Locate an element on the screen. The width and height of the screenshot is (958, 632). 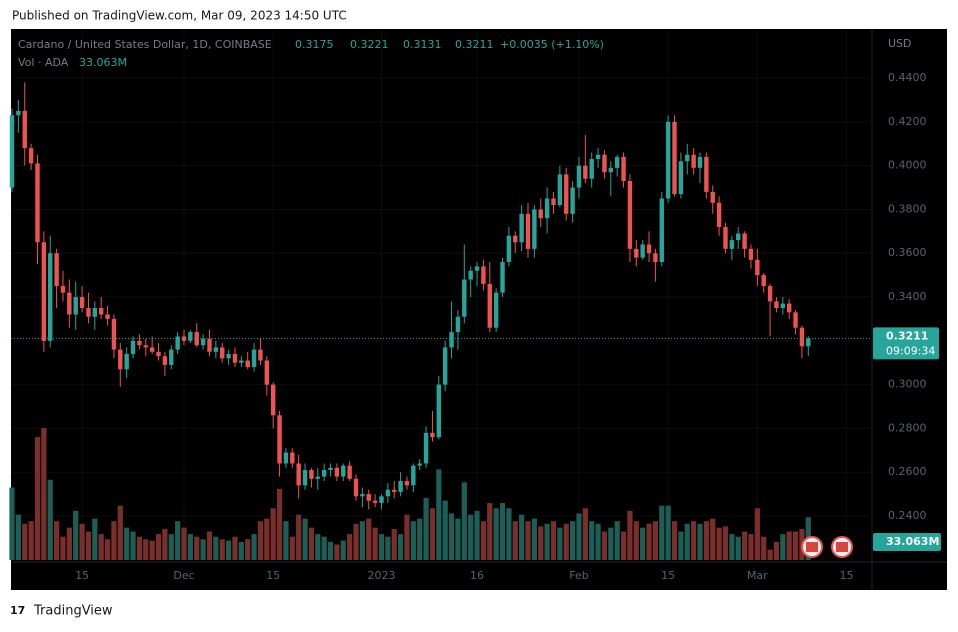
volume-axis-label: 33.063M is located at coordinates (912, 541).